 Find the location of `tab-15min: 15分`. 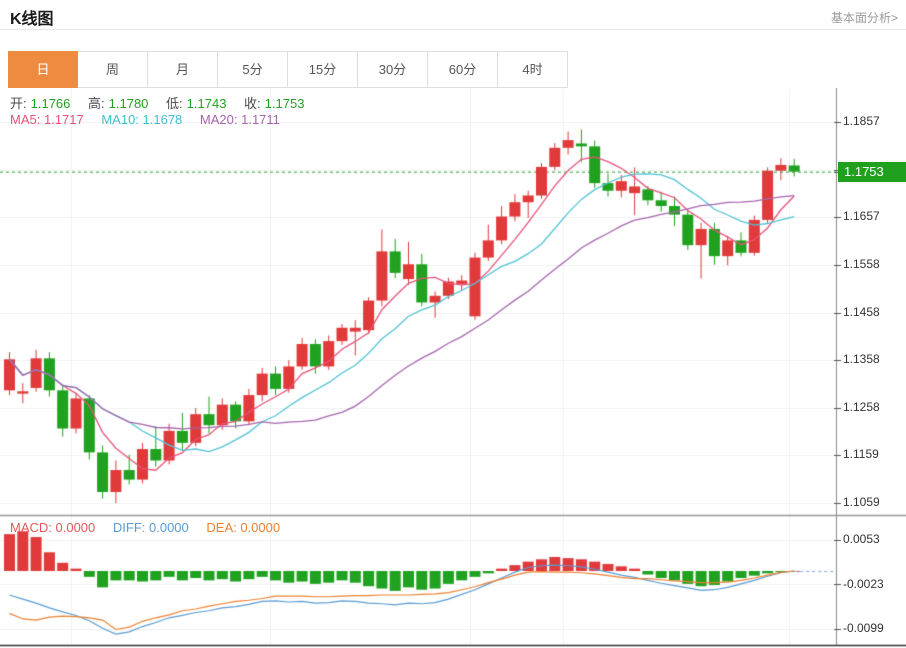

tab-15min: 15分 is located at coordinates (323, 69).